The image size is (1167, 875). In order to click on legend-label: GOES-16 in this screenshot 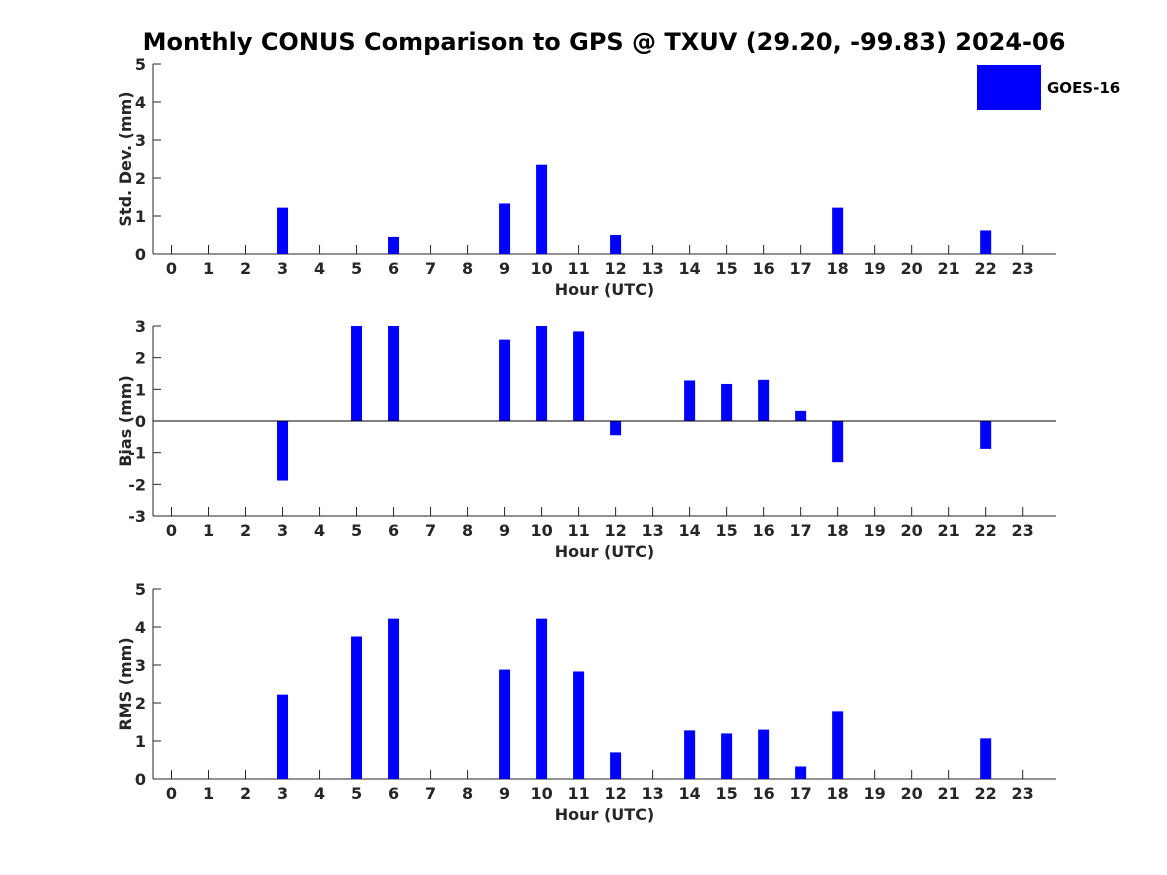, I will do `click(1083, 88)`.